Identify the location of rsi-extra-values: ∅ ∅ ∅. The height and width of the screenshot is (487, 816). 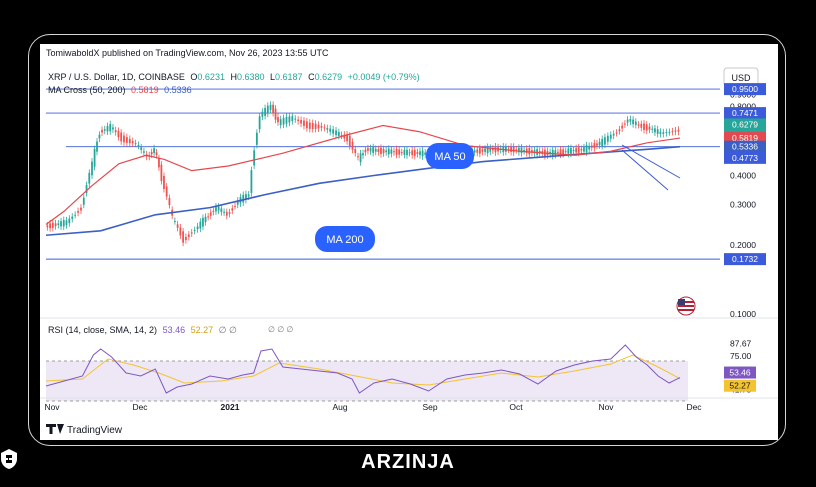
(280, 329).